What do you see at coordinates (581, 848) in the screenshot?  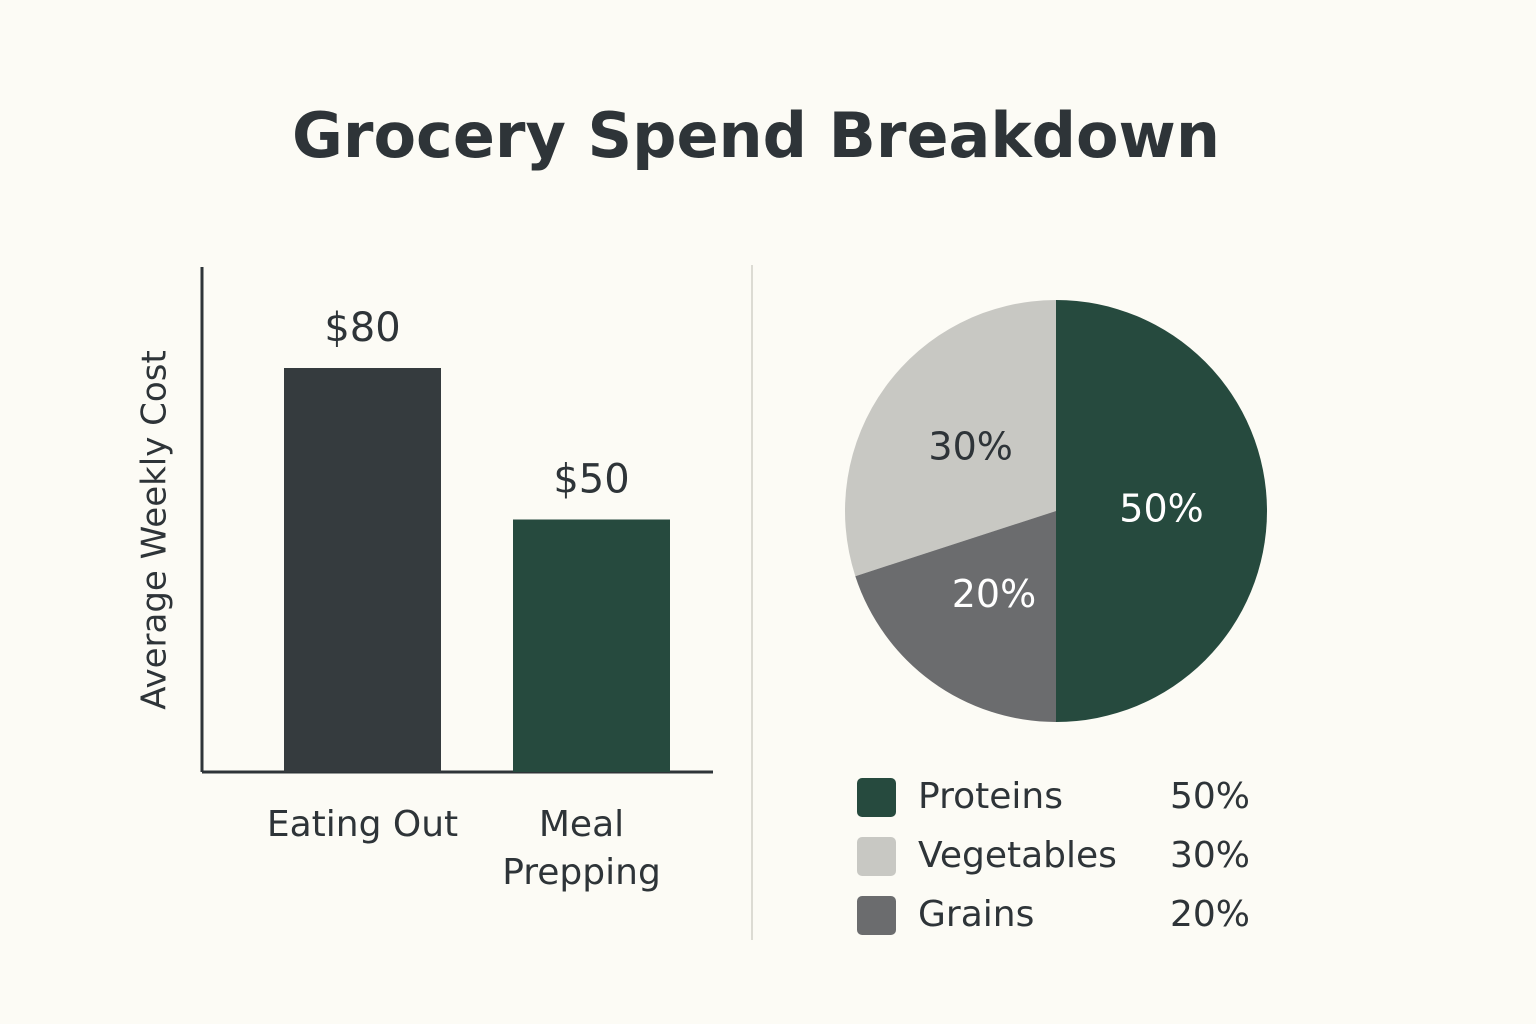 I see `x-tick-label: Meal Prepping` at bounding box center [581, 848].